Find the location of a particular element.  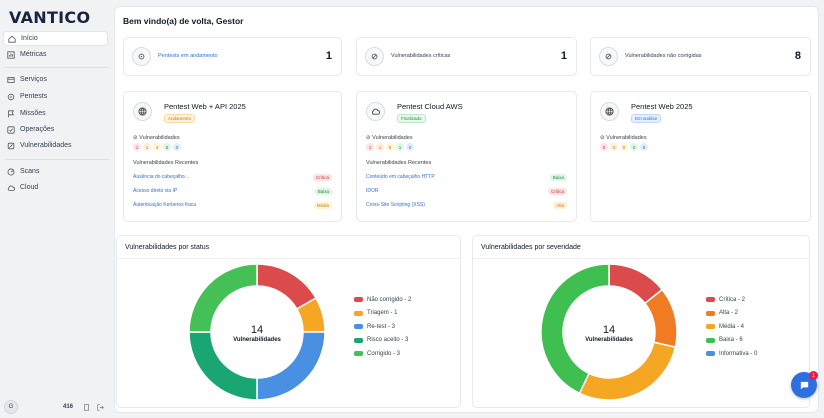

chart-icon is located at coordinates (11, 54).